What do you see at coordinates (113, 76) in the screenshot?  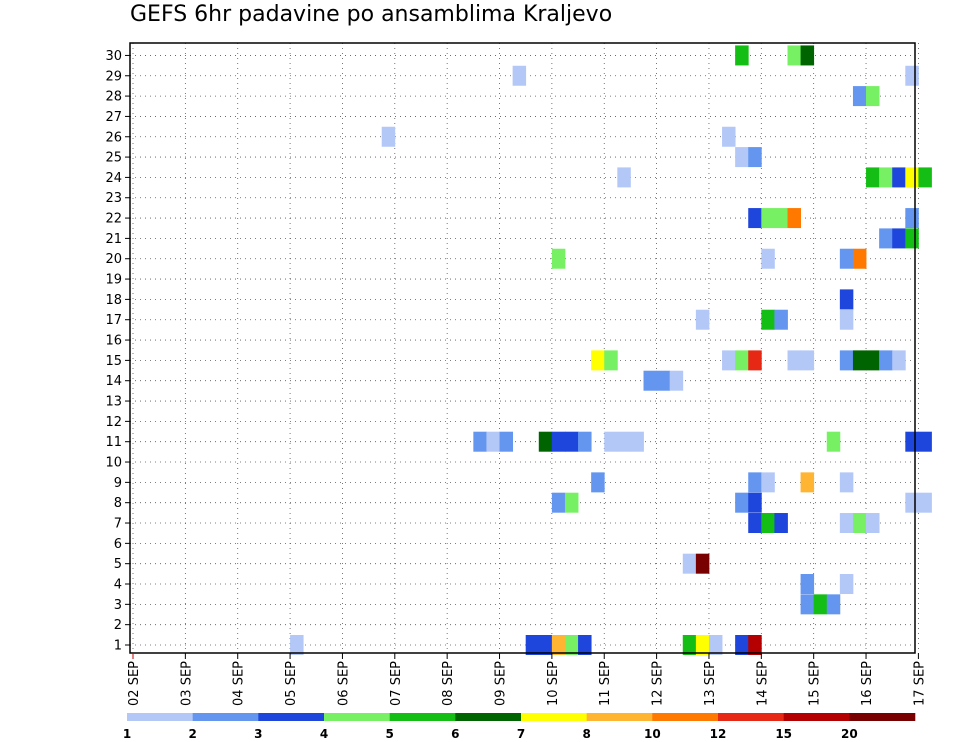 I see `y-tick-label: 29` at bounding box center [113, 76].